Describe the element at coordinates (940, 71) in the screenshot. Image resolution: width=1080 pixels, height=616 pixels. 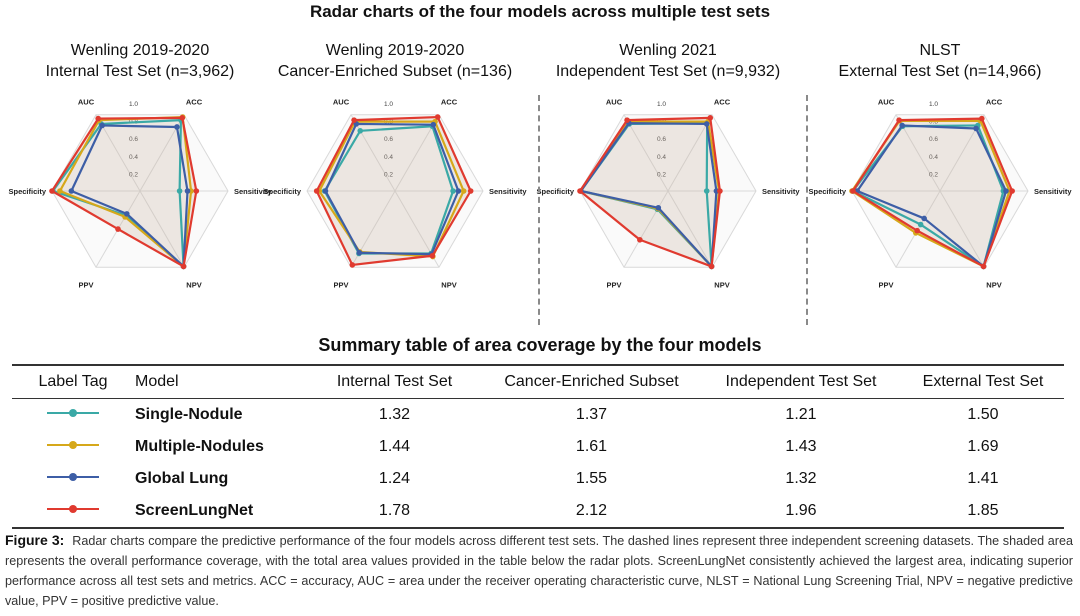
I see `radar-title-line2: External Test Set (n=14,966)` at that location.